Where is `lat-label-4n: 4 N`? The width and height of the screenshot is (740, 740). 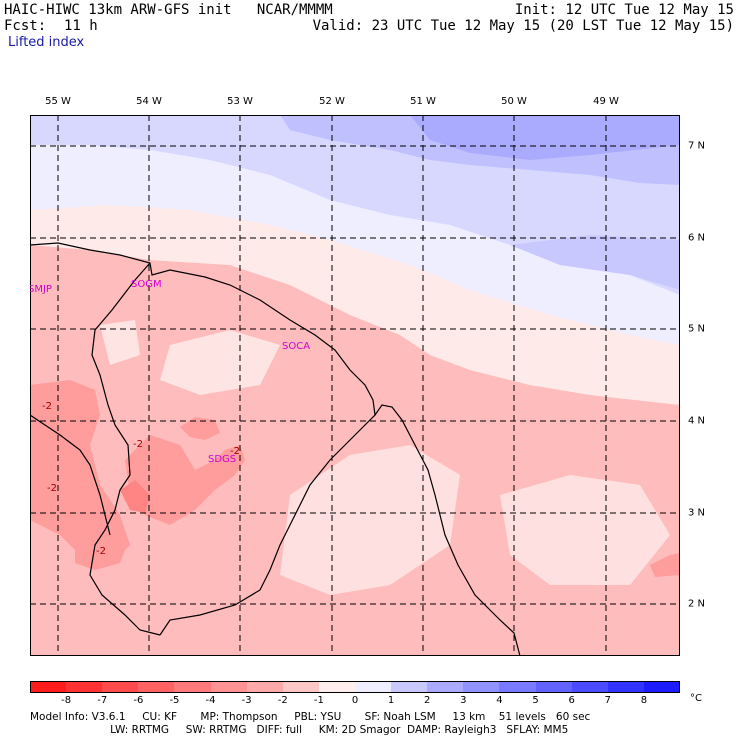 lat-label-4n: 4 N is located at coordinates (697, 421).